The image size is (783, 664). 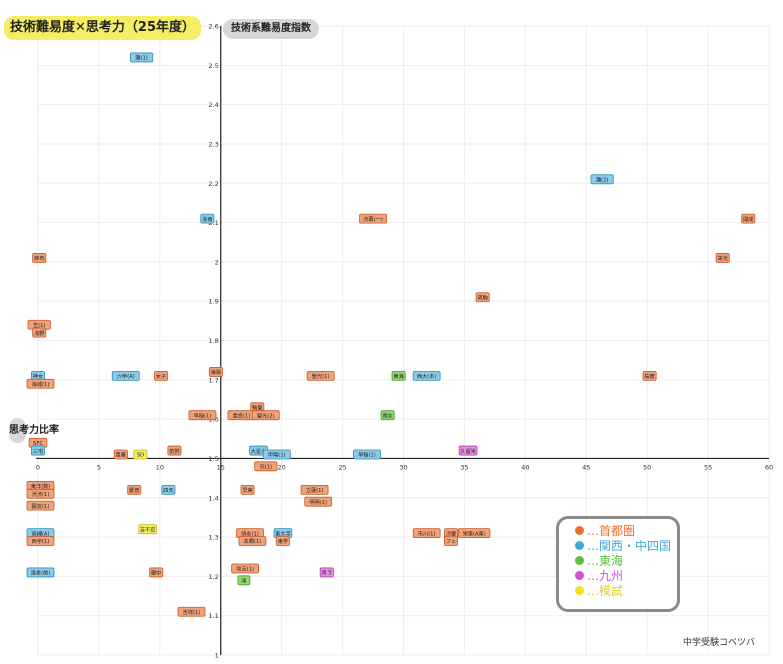 I want to click on x-tick-label: 15, so click(x=221, y=467).